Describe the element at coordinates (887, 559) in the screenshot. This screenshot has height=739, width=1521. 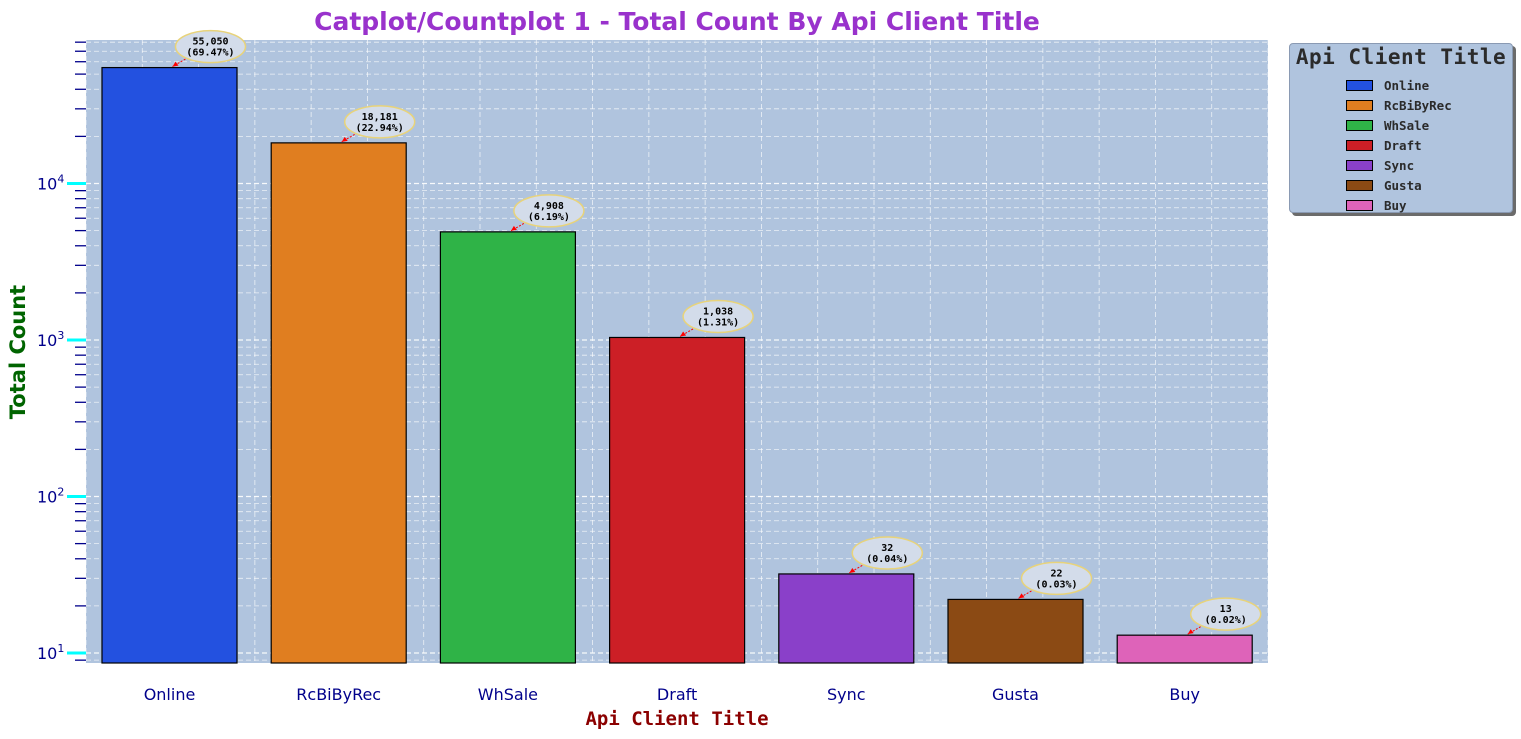
I see `data-label: (0.04%)` at that location.